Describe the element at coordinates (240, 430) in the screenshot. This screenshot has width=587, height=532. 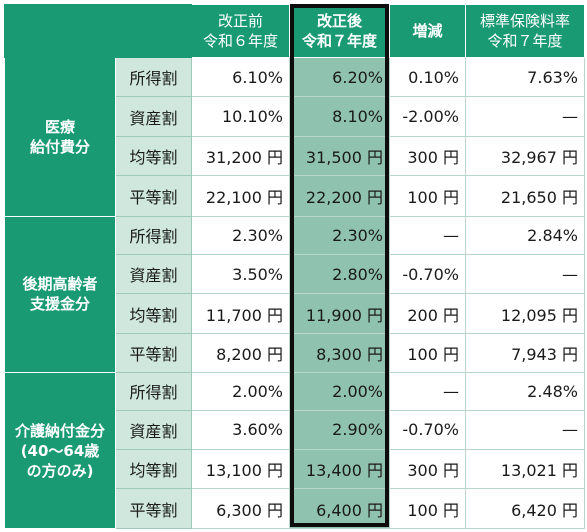
I see `before-value: 3.60%` at that location.